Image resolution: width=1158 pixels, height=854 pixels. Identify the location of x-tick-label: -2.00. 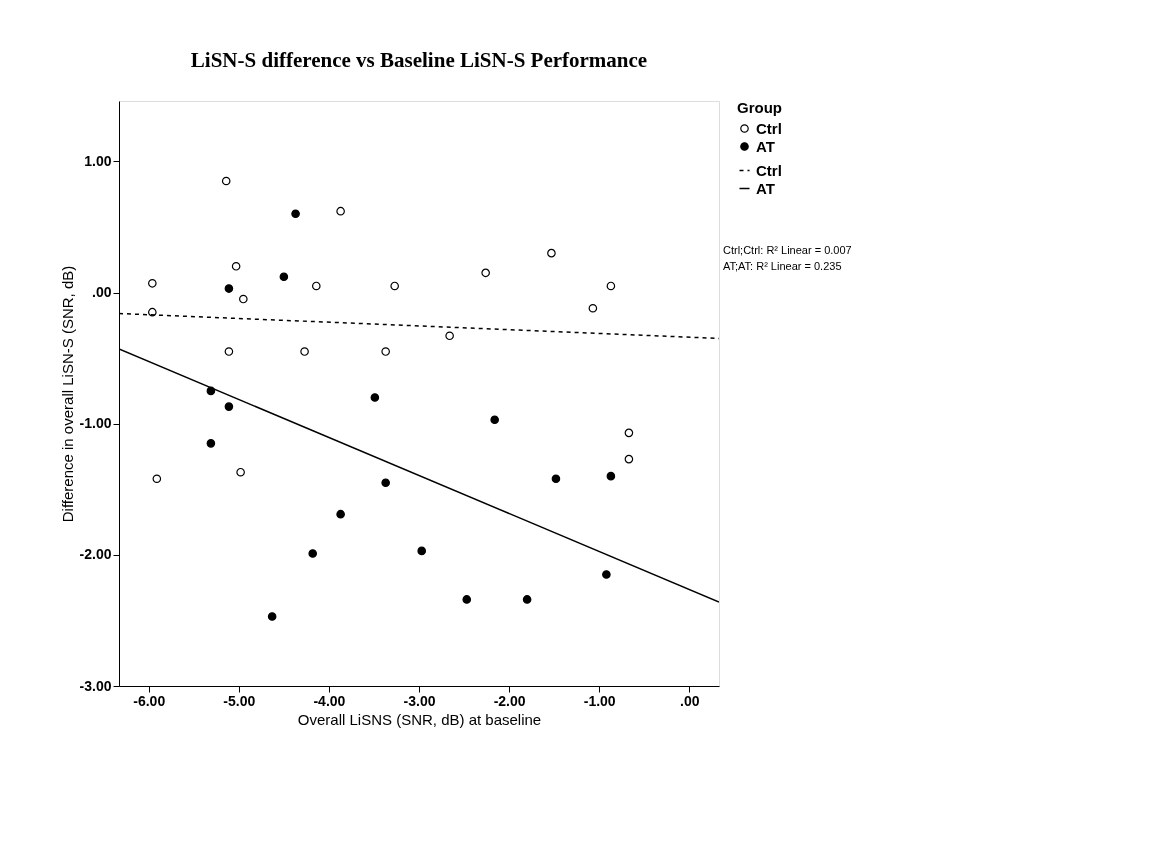
(509, 700).